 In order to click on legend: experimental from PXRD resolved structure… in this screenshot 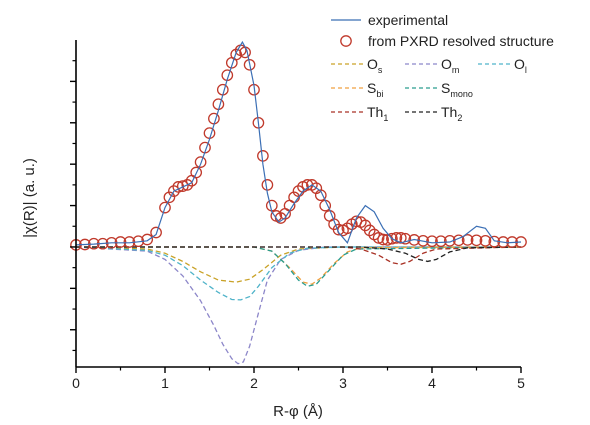, I will do `click(442, 67)`.